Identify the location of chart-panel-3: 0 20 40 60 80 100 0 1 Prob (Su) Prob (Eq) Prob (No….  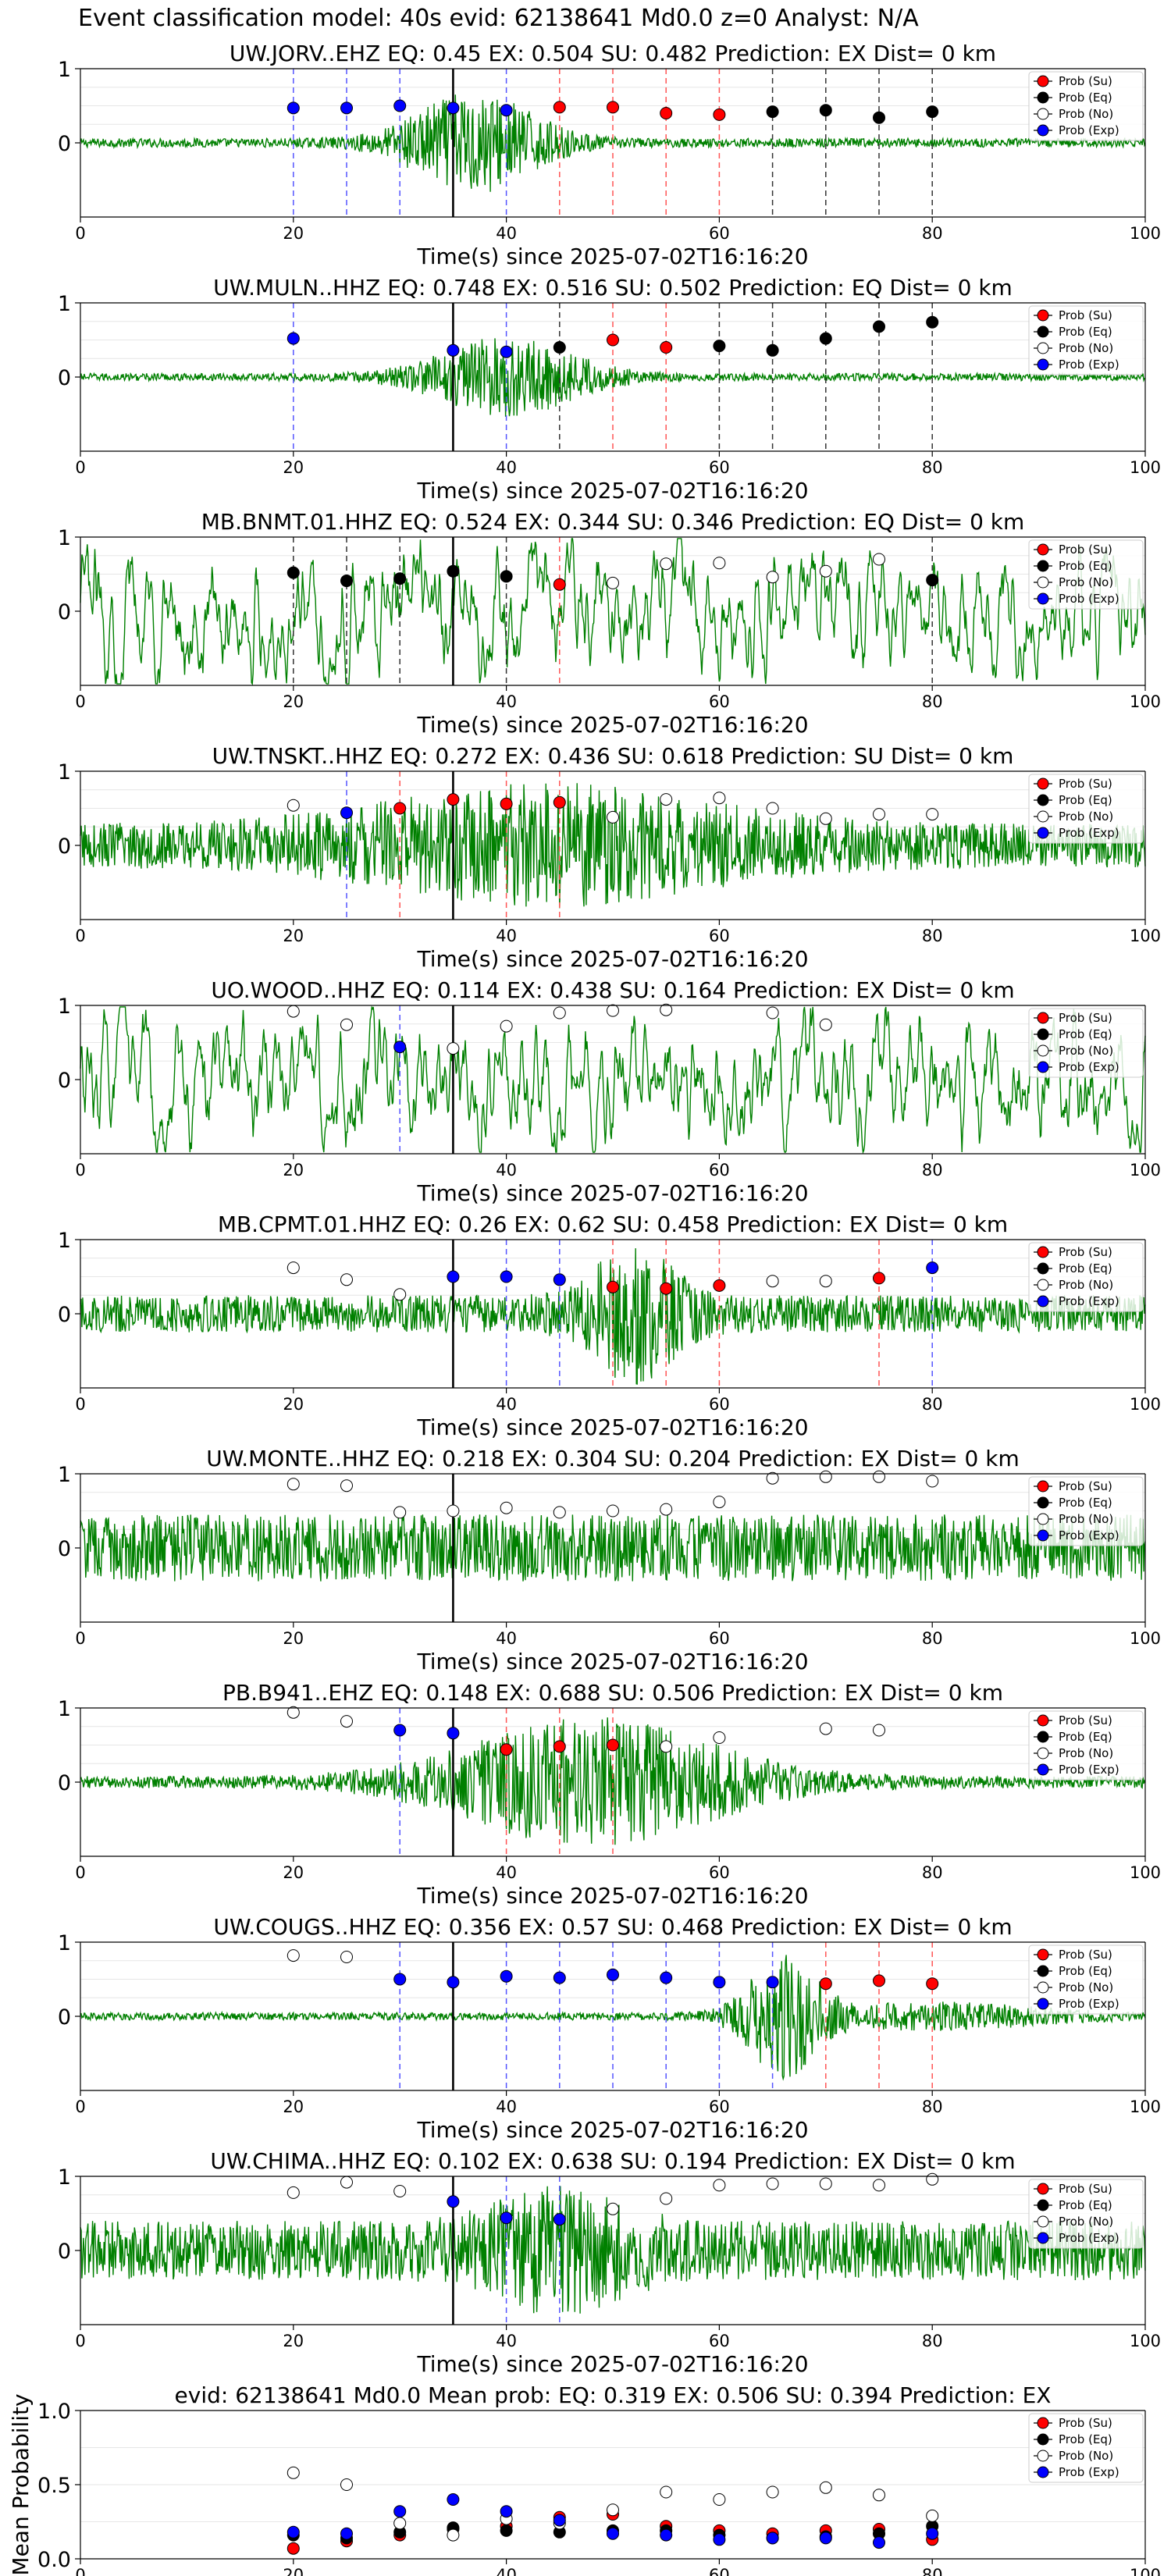
(609, 623).